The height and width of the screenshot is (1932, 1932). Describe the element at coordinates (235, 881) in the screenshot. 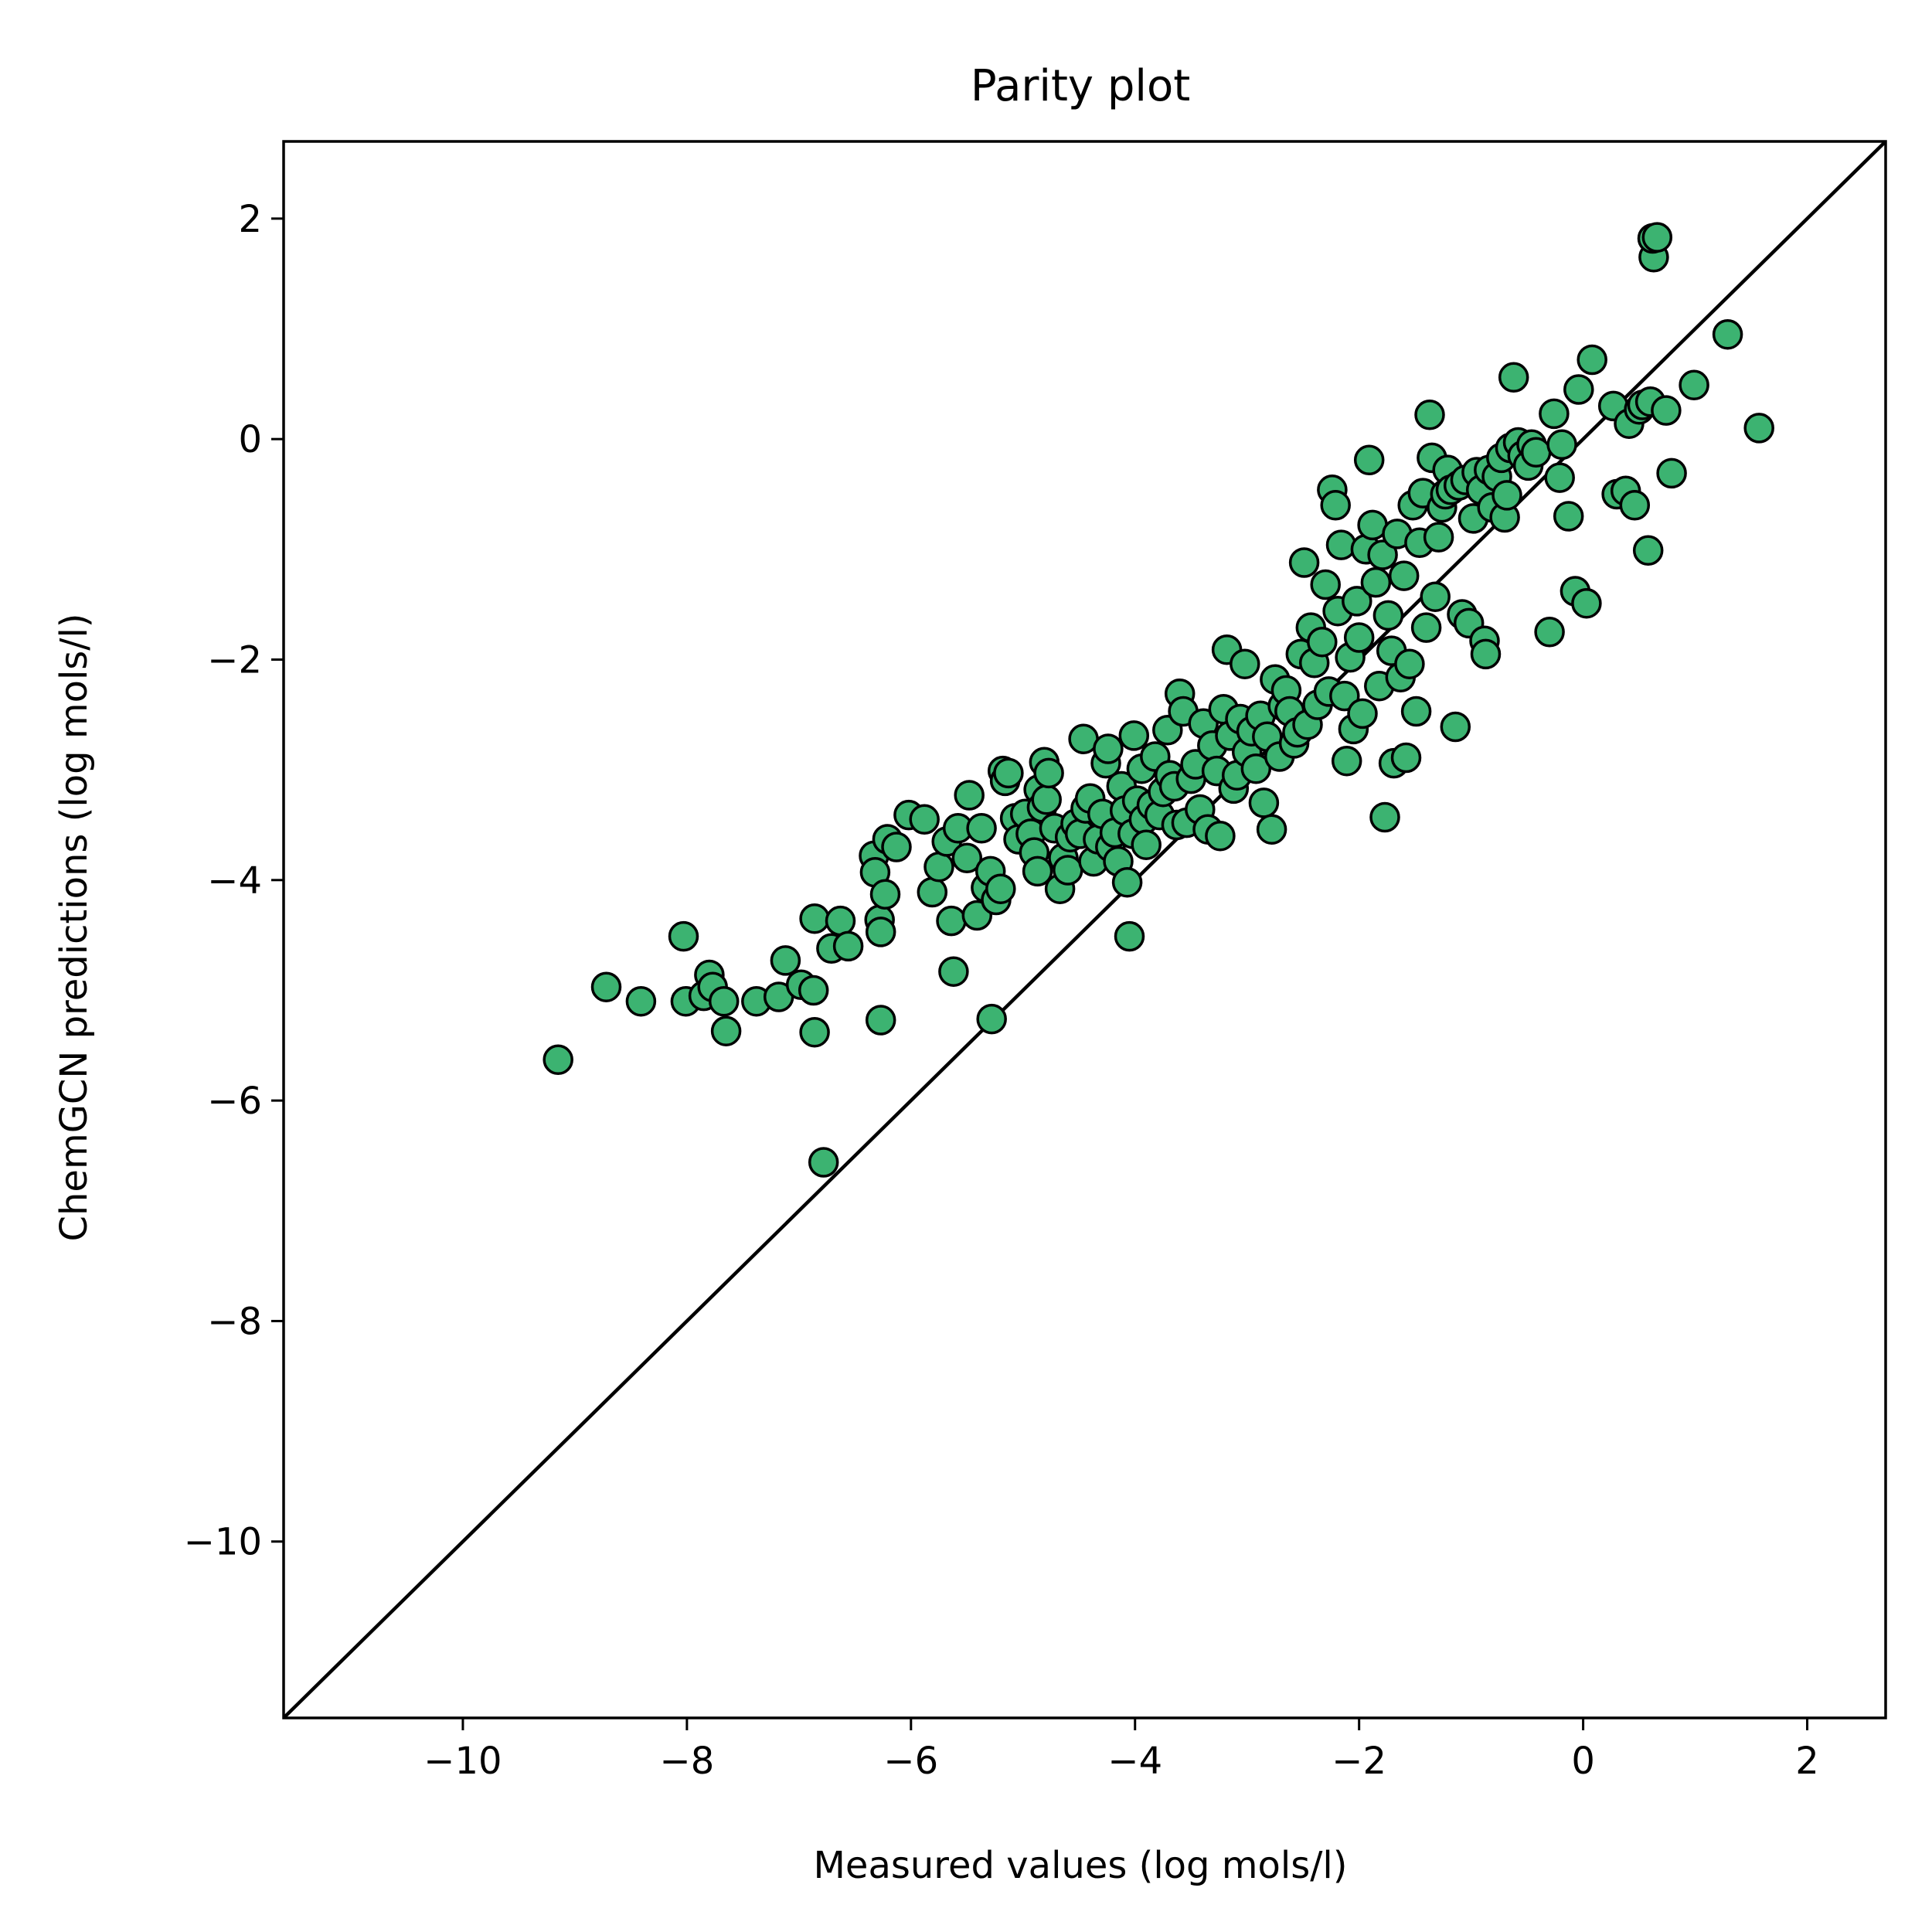

I see `y-tick-label: −4` at that location.